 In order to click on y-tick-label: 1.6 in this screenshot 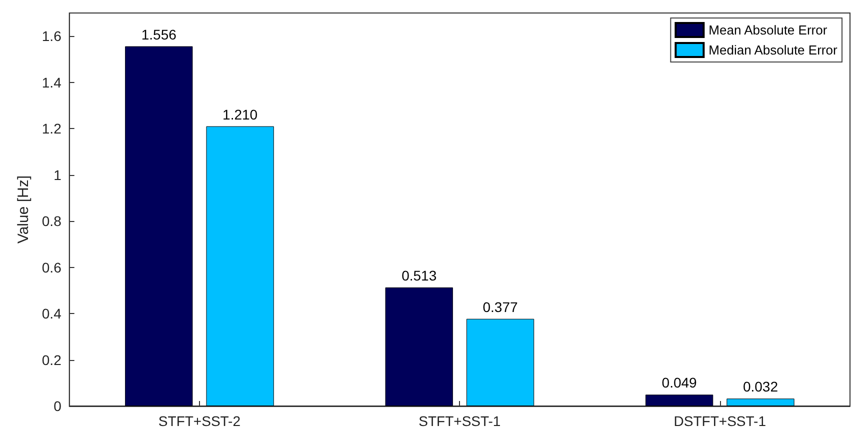, I will do `click(52, 36)`.